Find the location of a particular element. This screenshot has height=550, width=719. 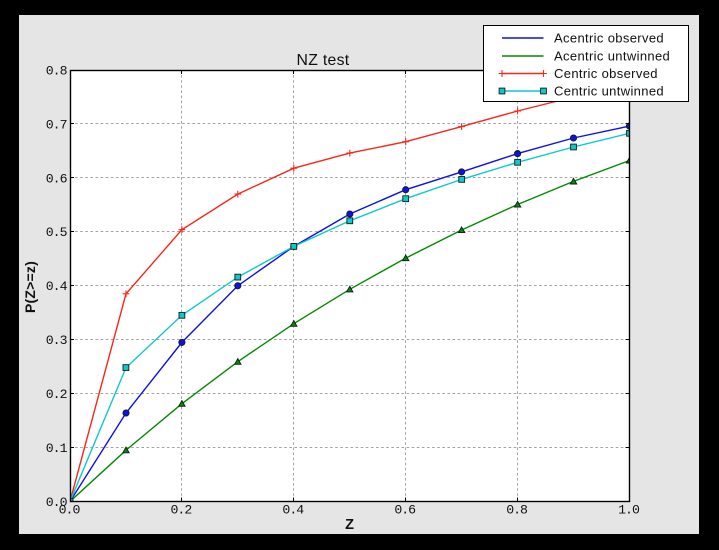

svg-text: 1.0 is located at coordinates (629, 510).